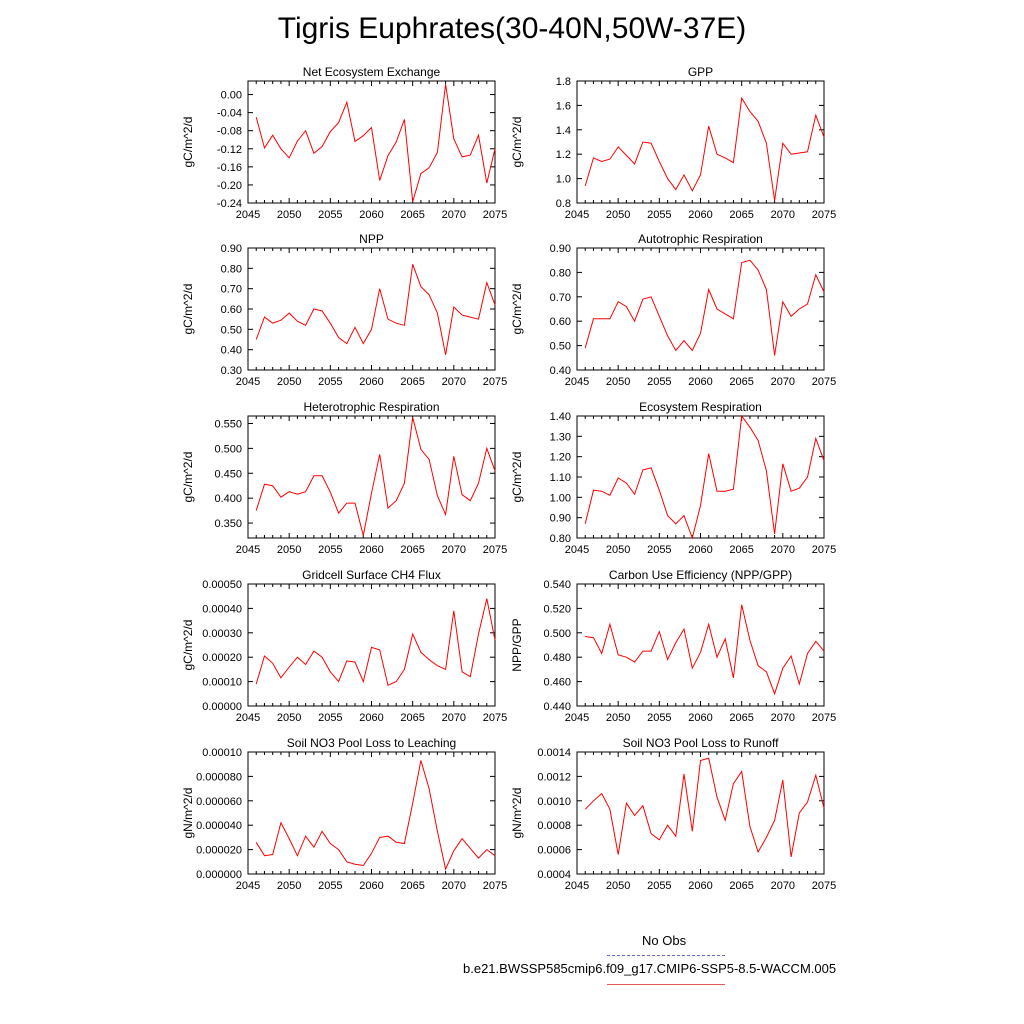  Describe the element at coordinates (219, 802) in the screenshot. I see `y-tick-label: 0.000060` at that location.